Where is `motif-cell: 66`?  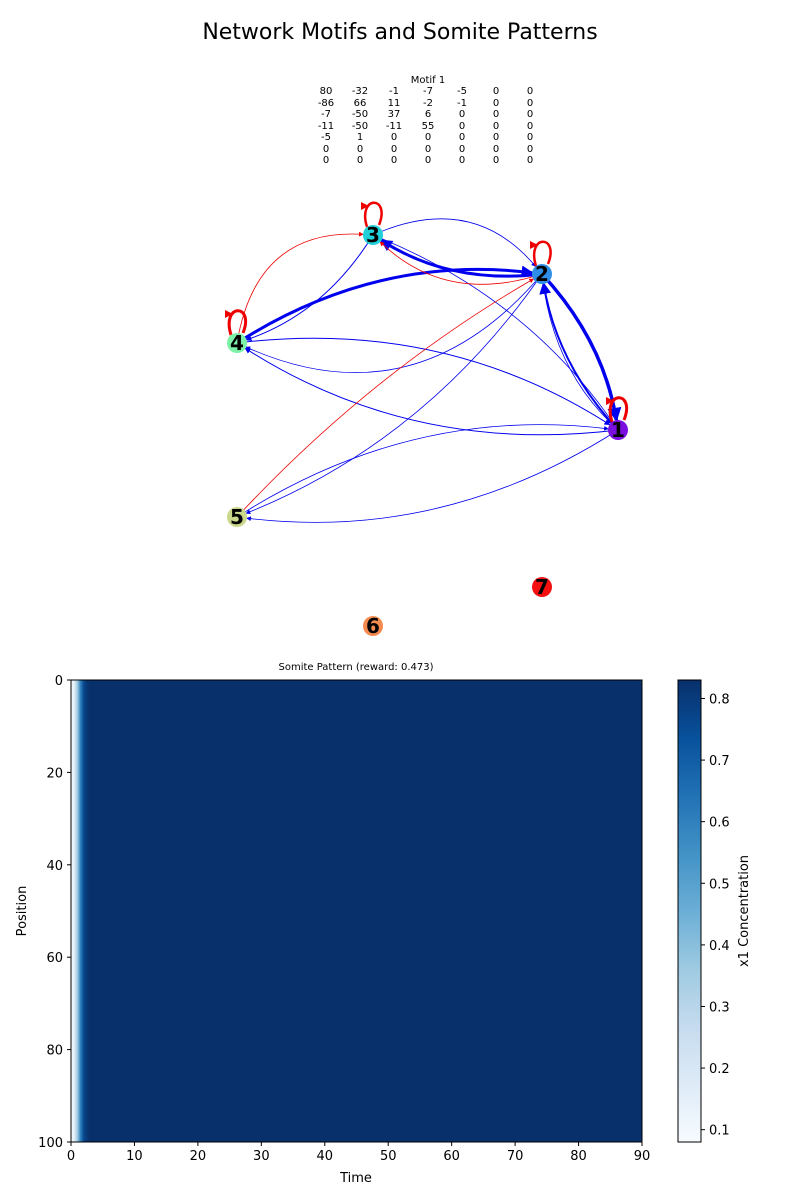
motif-cell: 66 is located at coordinates (360, 103).